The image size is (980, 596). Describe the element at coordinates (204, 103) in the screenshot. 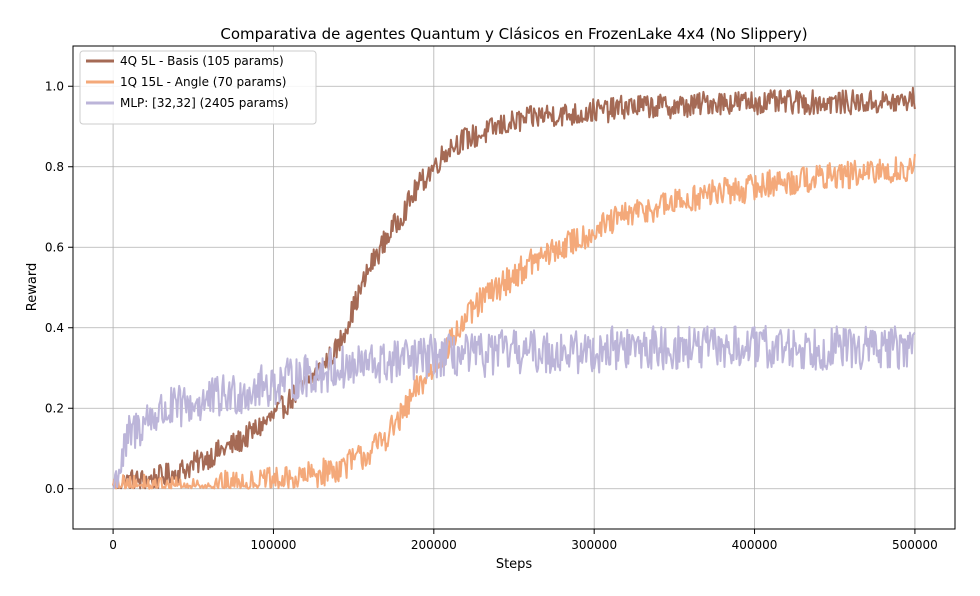

I see `legend-label: MLP: [32,32] (2405 params)` at that location.